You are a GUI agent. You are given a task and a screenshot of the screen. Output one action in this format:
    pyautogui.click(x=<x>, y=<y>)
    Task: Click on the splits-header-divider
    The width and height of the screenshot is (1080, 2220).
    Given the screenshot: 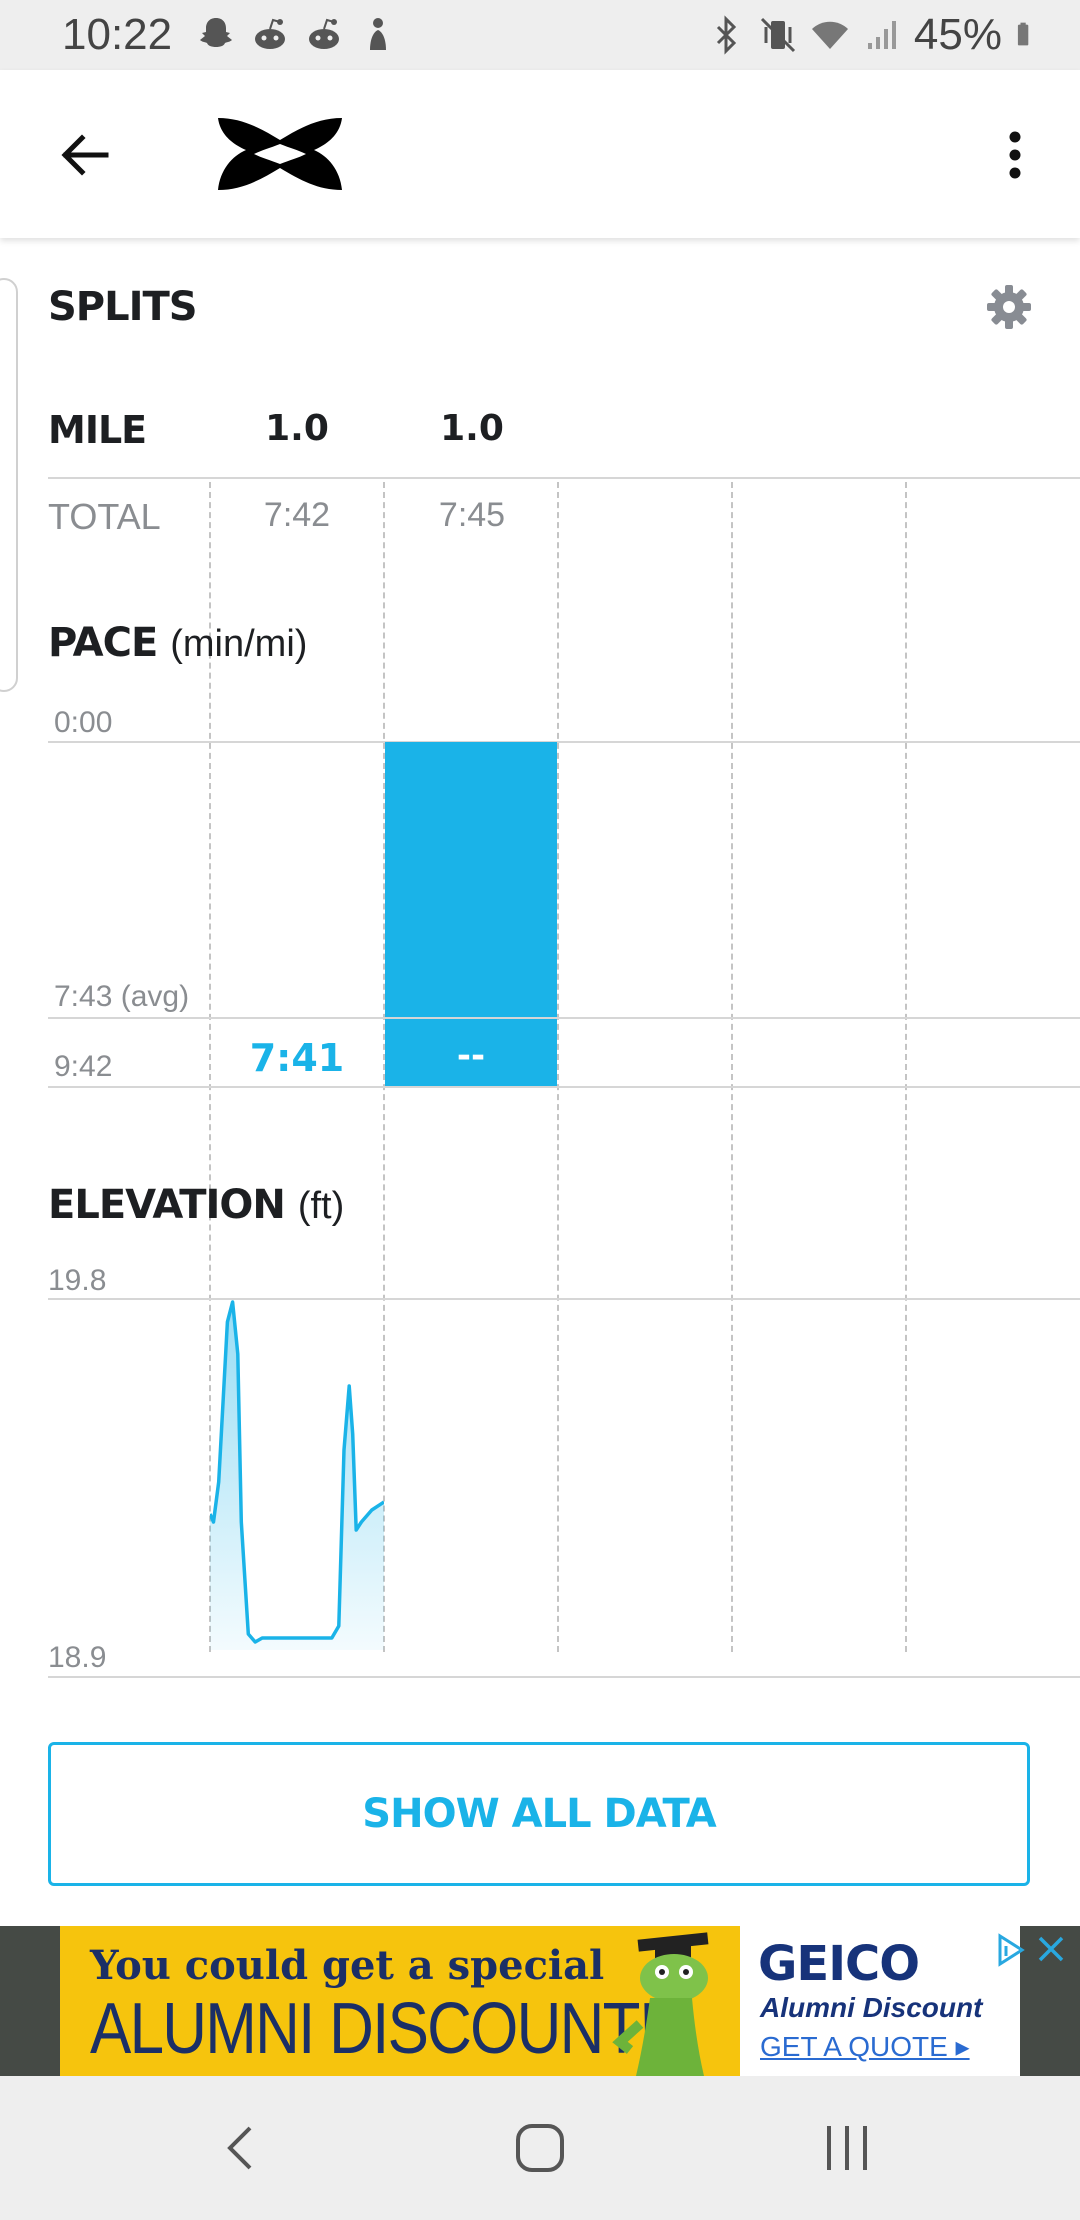 What is the action you would take?
    pyautogui.click(x=564, y=478)
    